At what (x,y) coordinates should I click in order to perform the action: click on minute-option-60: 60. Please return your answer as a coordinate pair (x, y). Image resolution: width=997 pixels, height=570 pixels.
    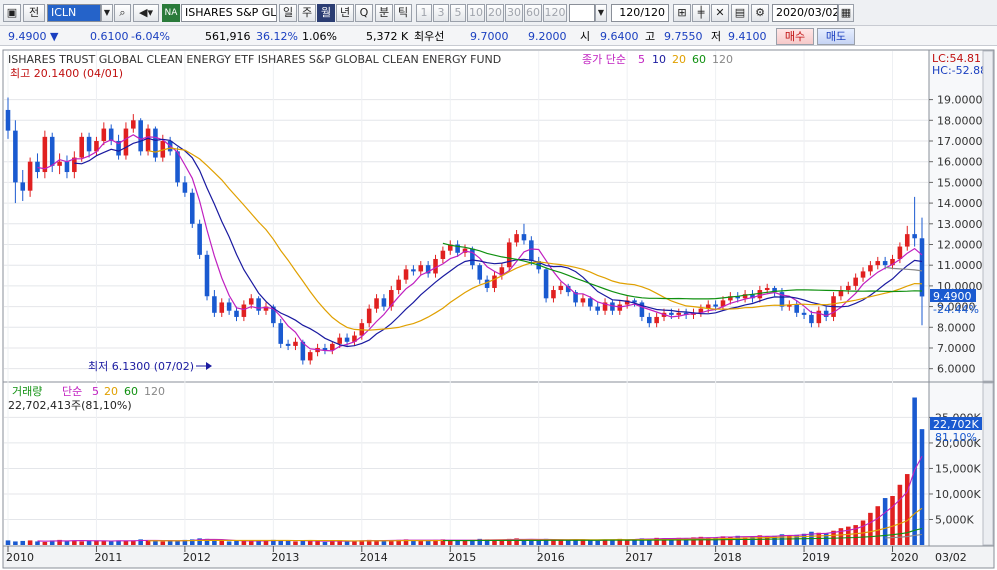
    Looking at the image, I should click on (533, 13).